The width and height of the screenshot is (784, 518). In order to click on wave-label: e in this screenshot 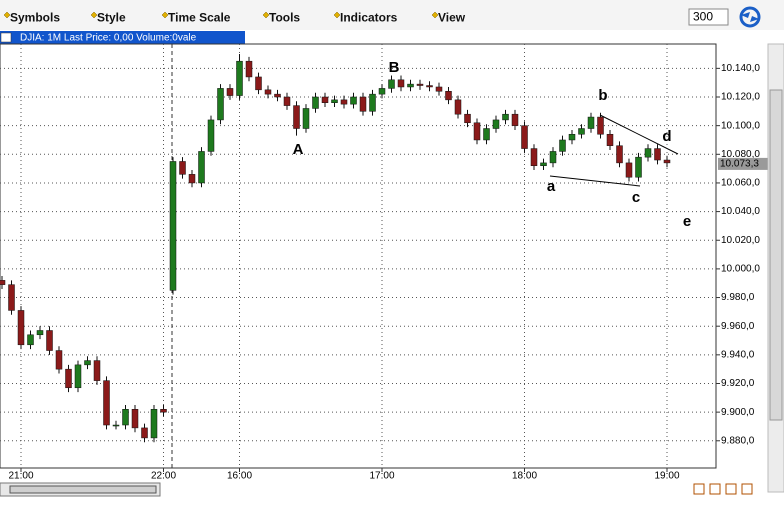, I will do `click(687, 221)`.